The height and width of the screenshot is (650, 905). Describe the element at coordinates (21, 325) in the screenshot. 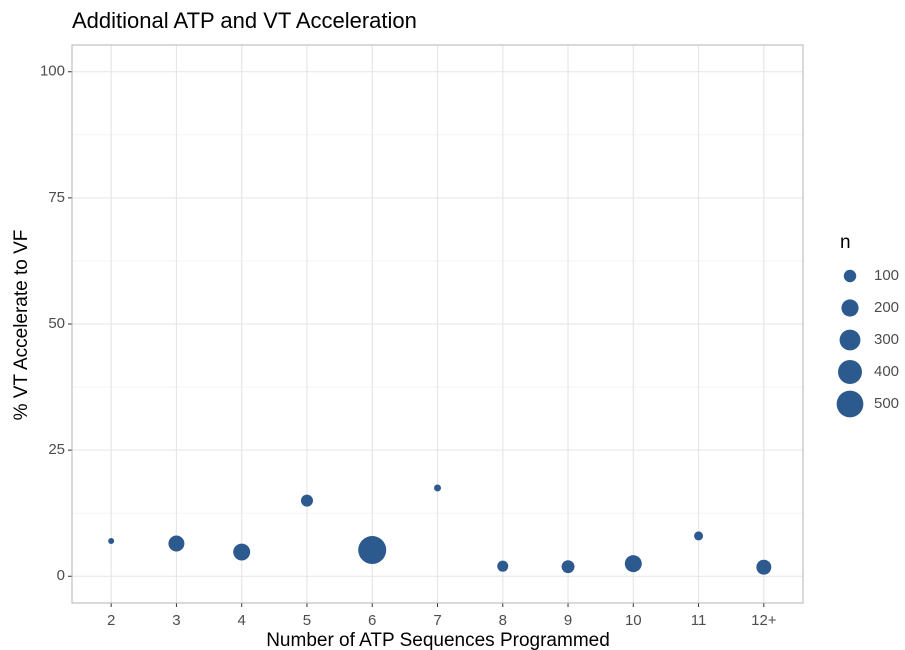

I see `y-axis-title: % VT Accelerate to VF` at that location.